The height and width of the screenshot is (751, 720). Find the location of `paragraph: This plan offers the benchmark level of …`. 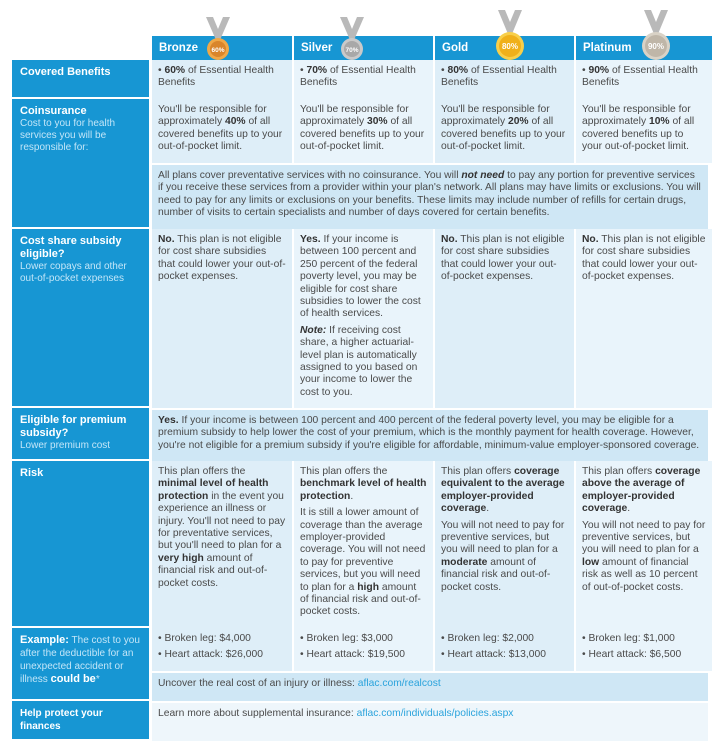

paragraph: This plan offers the benchmark level of … is located at coordinates (363, 484).